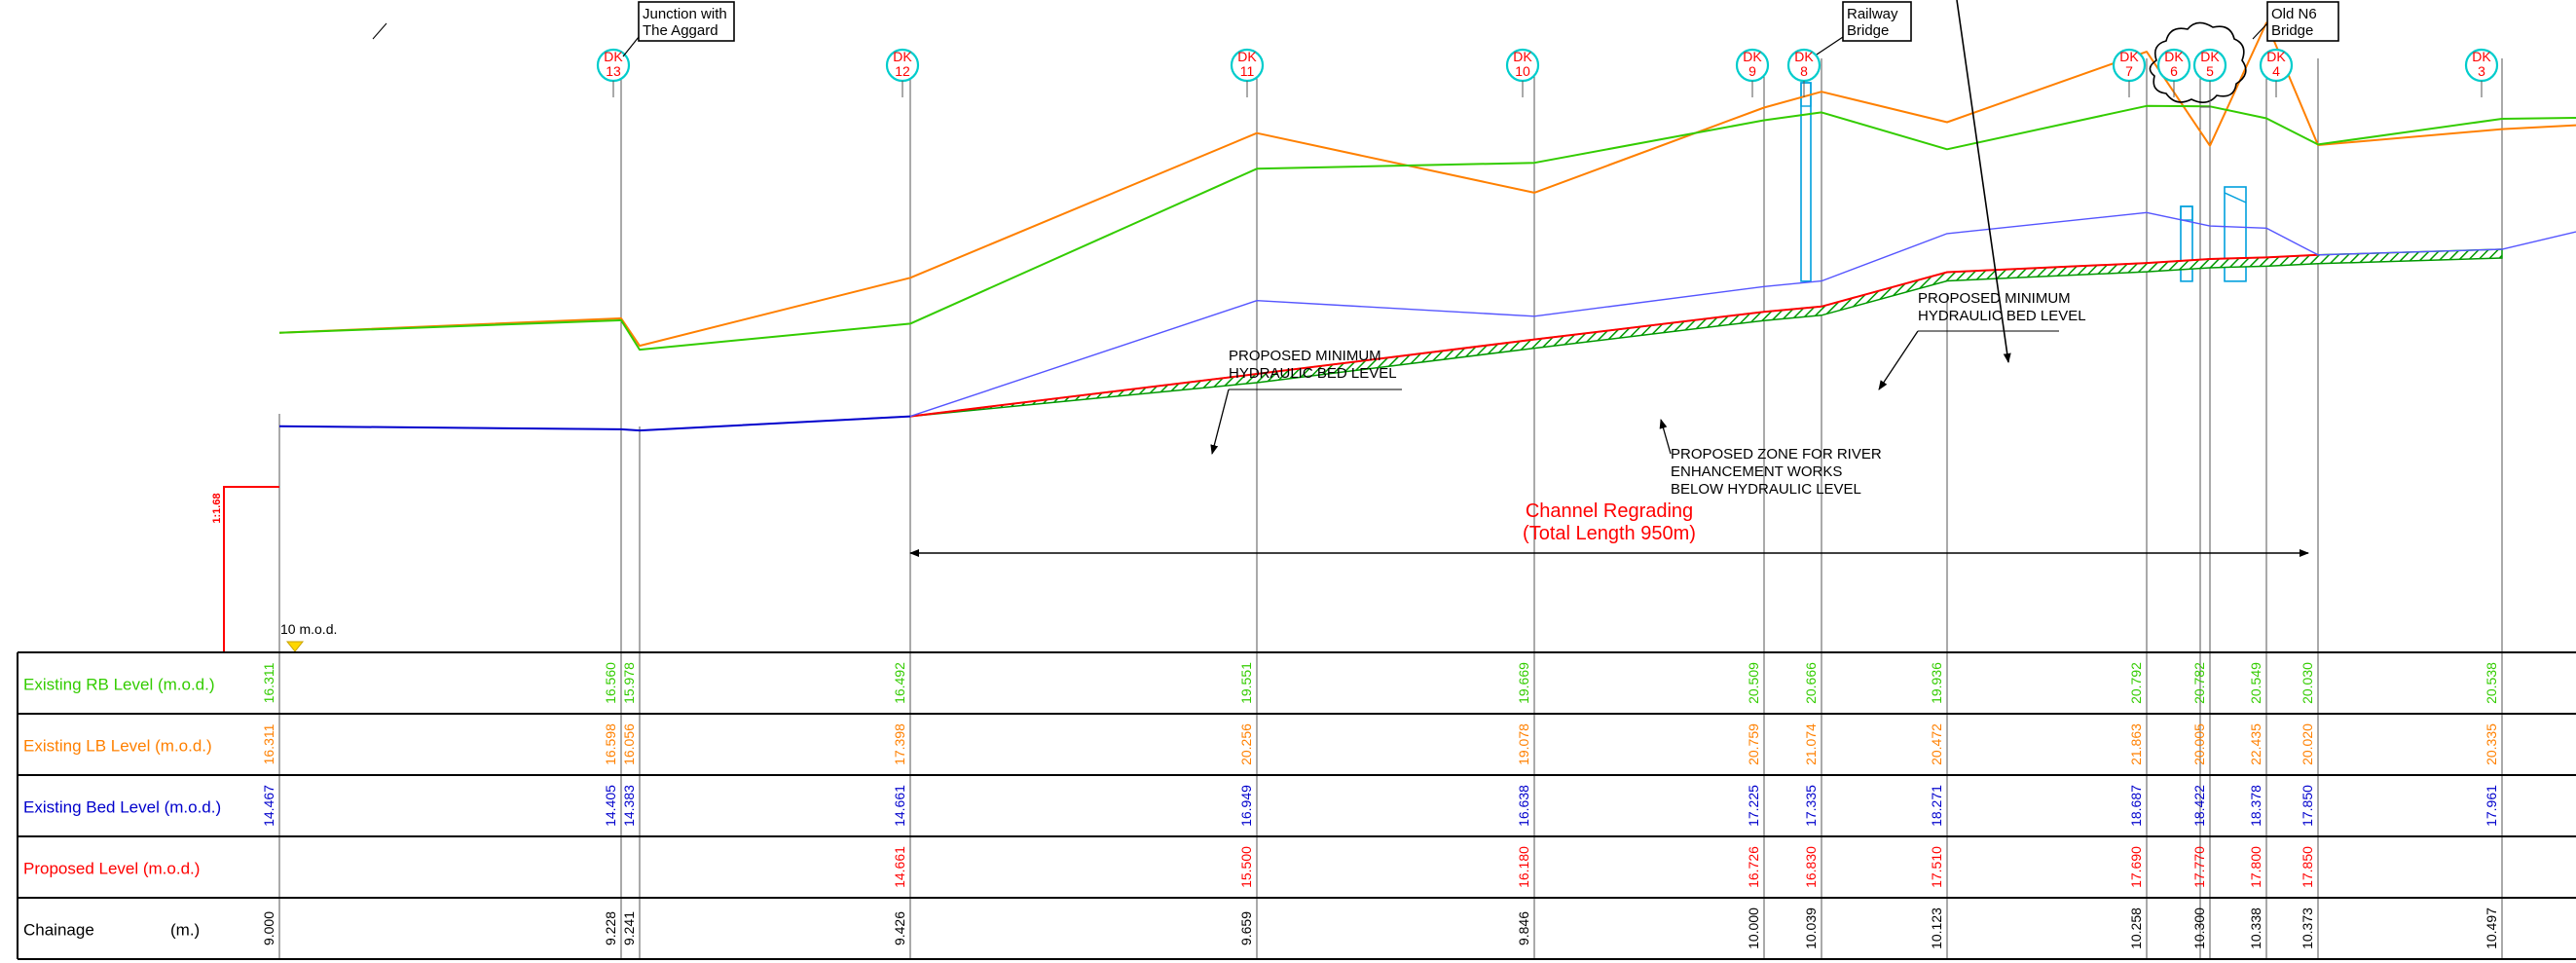  What do you see at coordinates (1753, 683) in the screenshot?
I see `table-cell-rb: 20.509` at bounding box center [1753, 683].